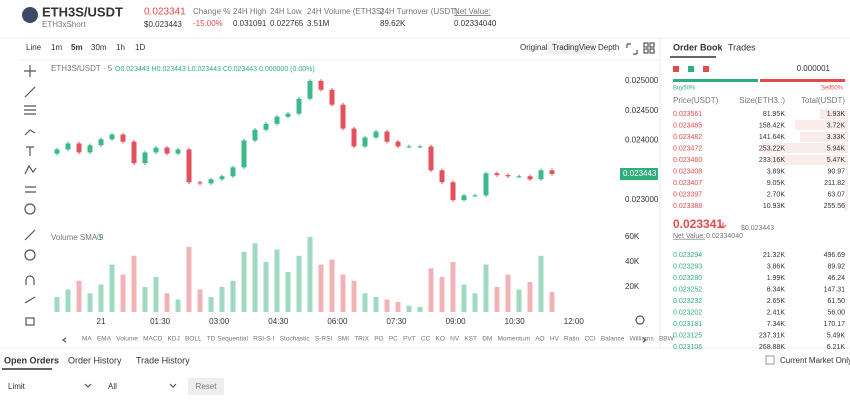  Describe the element at coordinates (574, 47) in the screenshot. I see `view-option: TradingView` at that location.